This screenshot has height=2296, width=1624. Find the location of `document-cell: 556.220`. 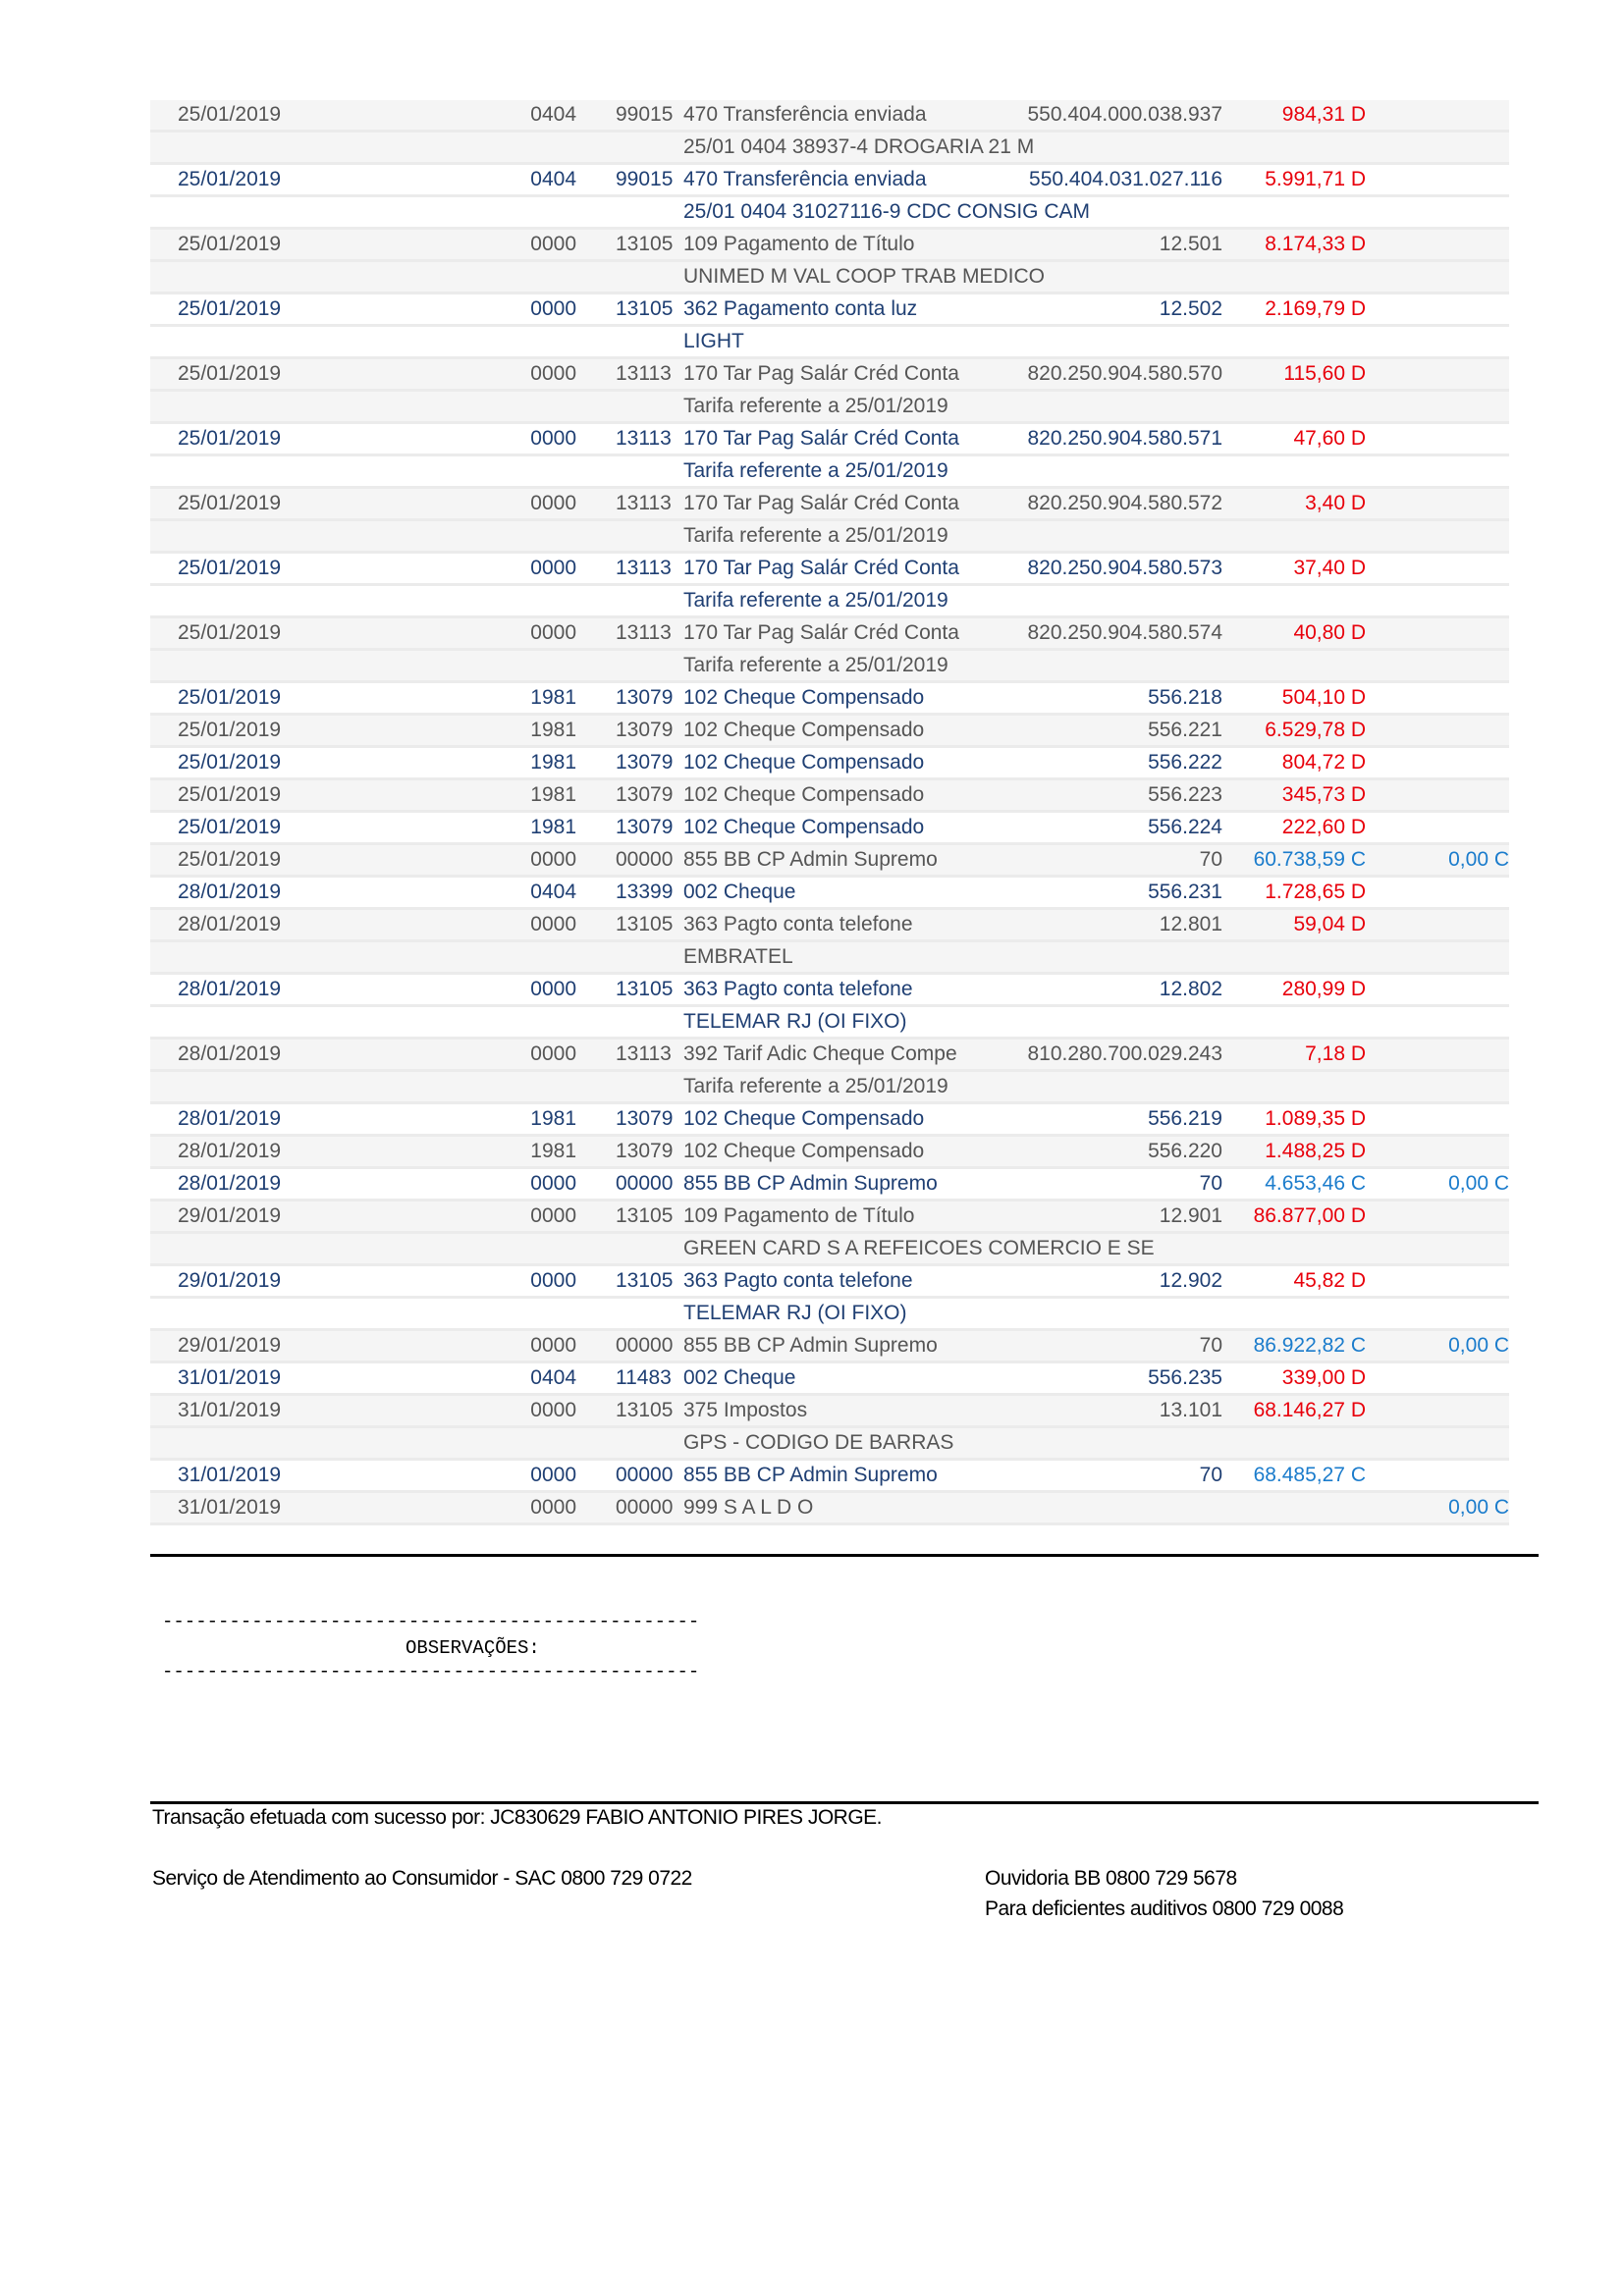

document-cell: 556.220 is located at coordinates (1185, 1151).